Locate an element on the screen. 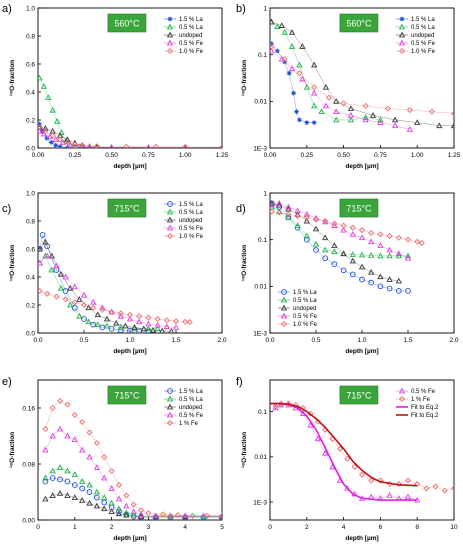 The image size is (463, 550). x-tick-label: 0.0 is located at coordinates (269, 340).